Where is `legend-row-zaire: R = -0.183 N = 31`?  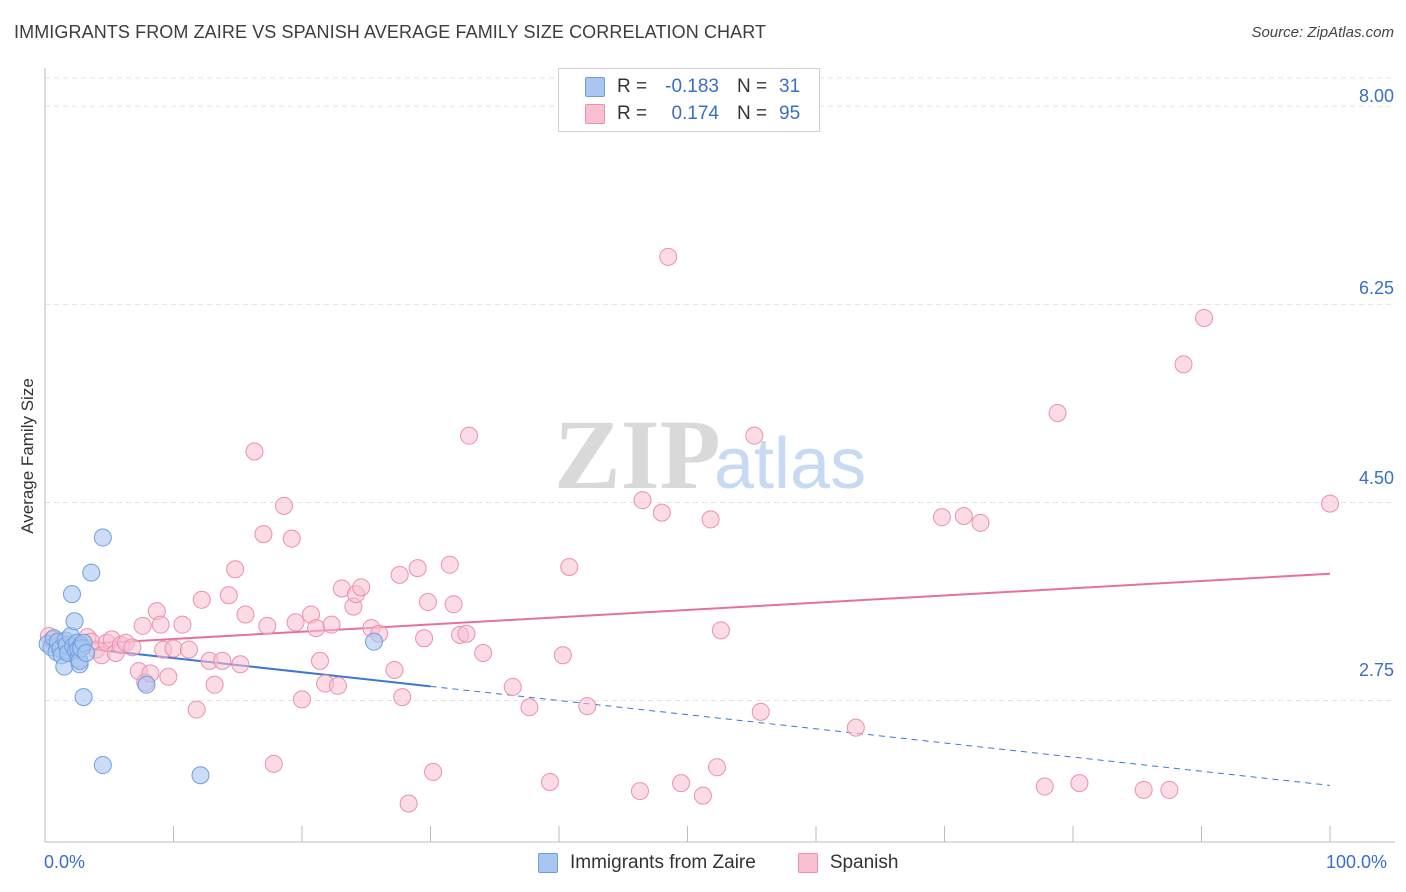
legend-row-zaire: R = -0.183 N = 31 is located at coordinates (692, 87).